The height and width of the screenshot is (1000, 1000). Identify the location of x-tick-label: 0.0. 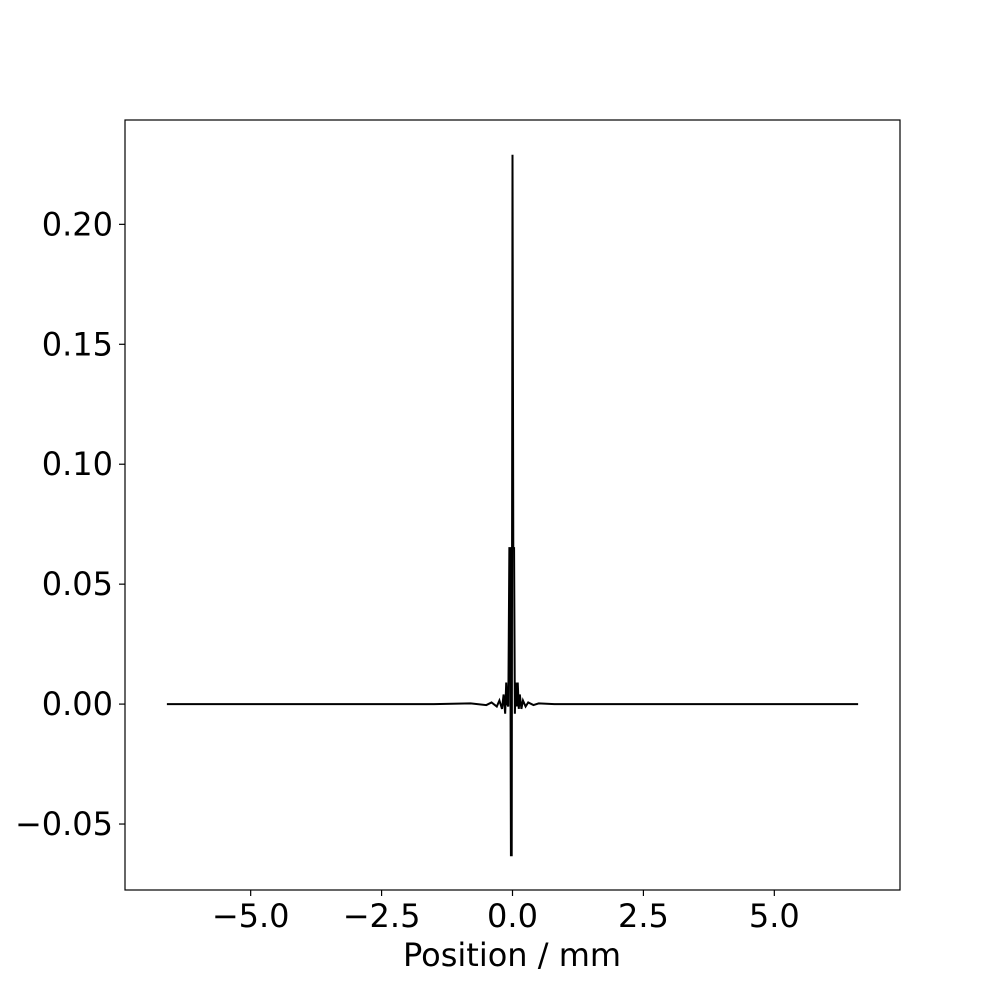
(512, 916).